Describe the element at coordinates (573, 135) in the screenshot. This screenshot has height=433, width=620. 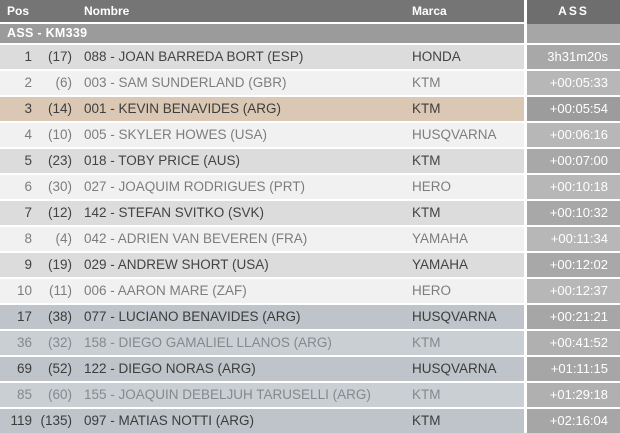
I see `time-cell: +00:06:16` at that location.